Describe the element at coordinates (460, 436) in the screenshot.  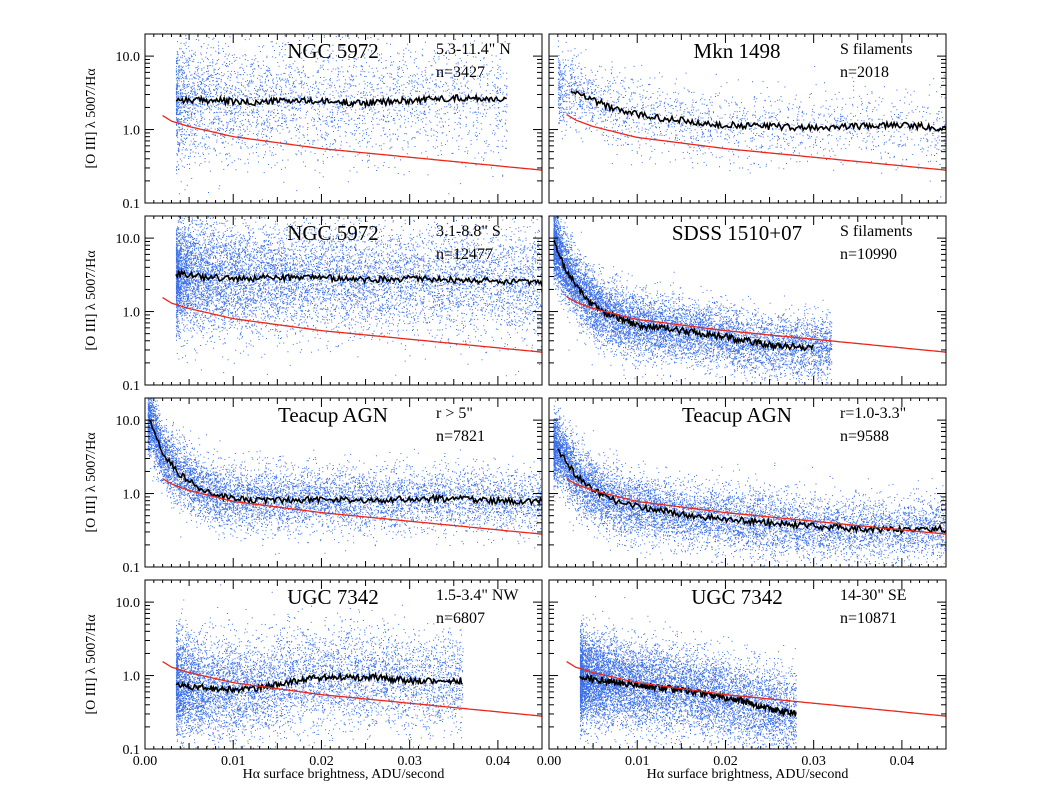
I see `panel-count-label: n=7821` at that location.